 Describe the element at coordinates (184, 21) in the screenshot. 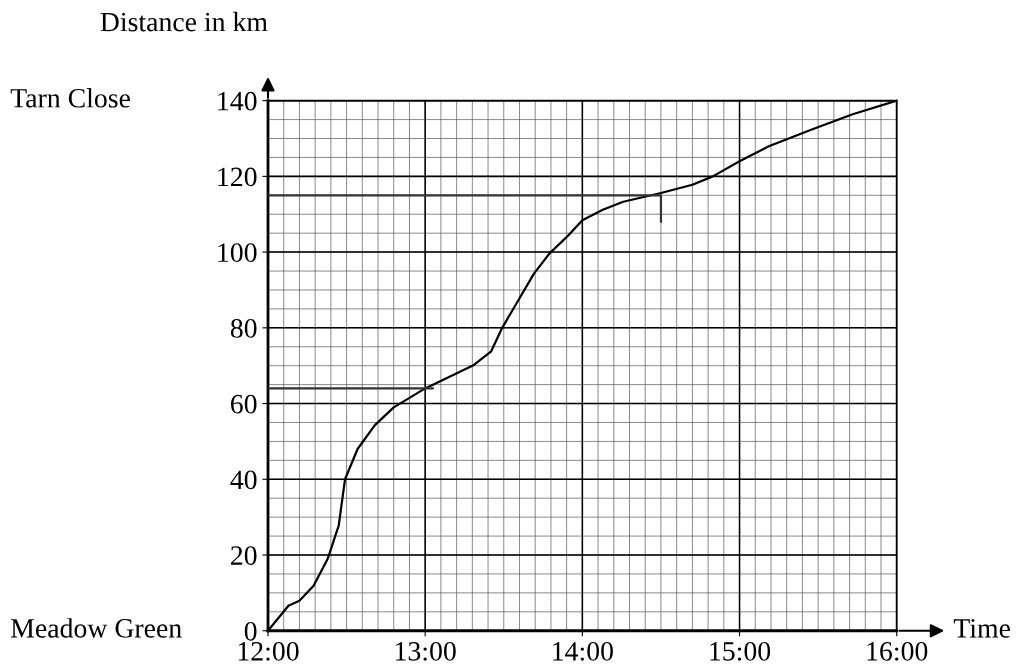

I see `y-axis-title: Distance in km` at that location.